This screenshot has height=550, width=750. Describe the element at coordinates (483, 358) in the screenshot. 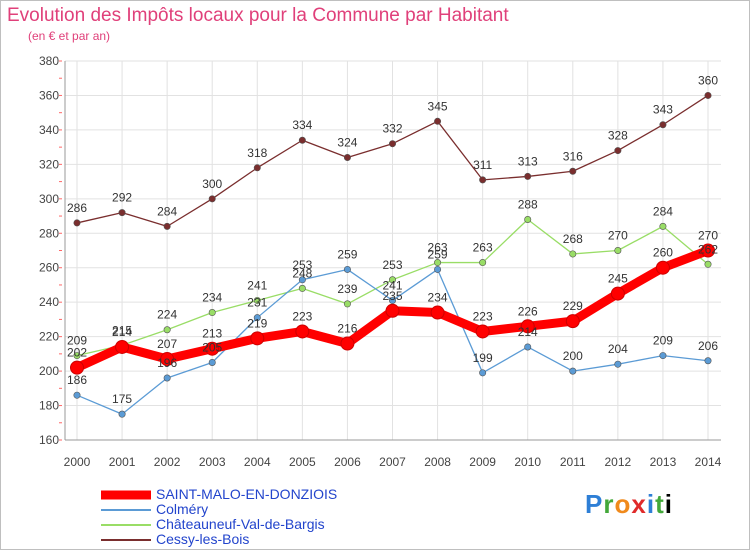

I see `data-label: 199` at that location.